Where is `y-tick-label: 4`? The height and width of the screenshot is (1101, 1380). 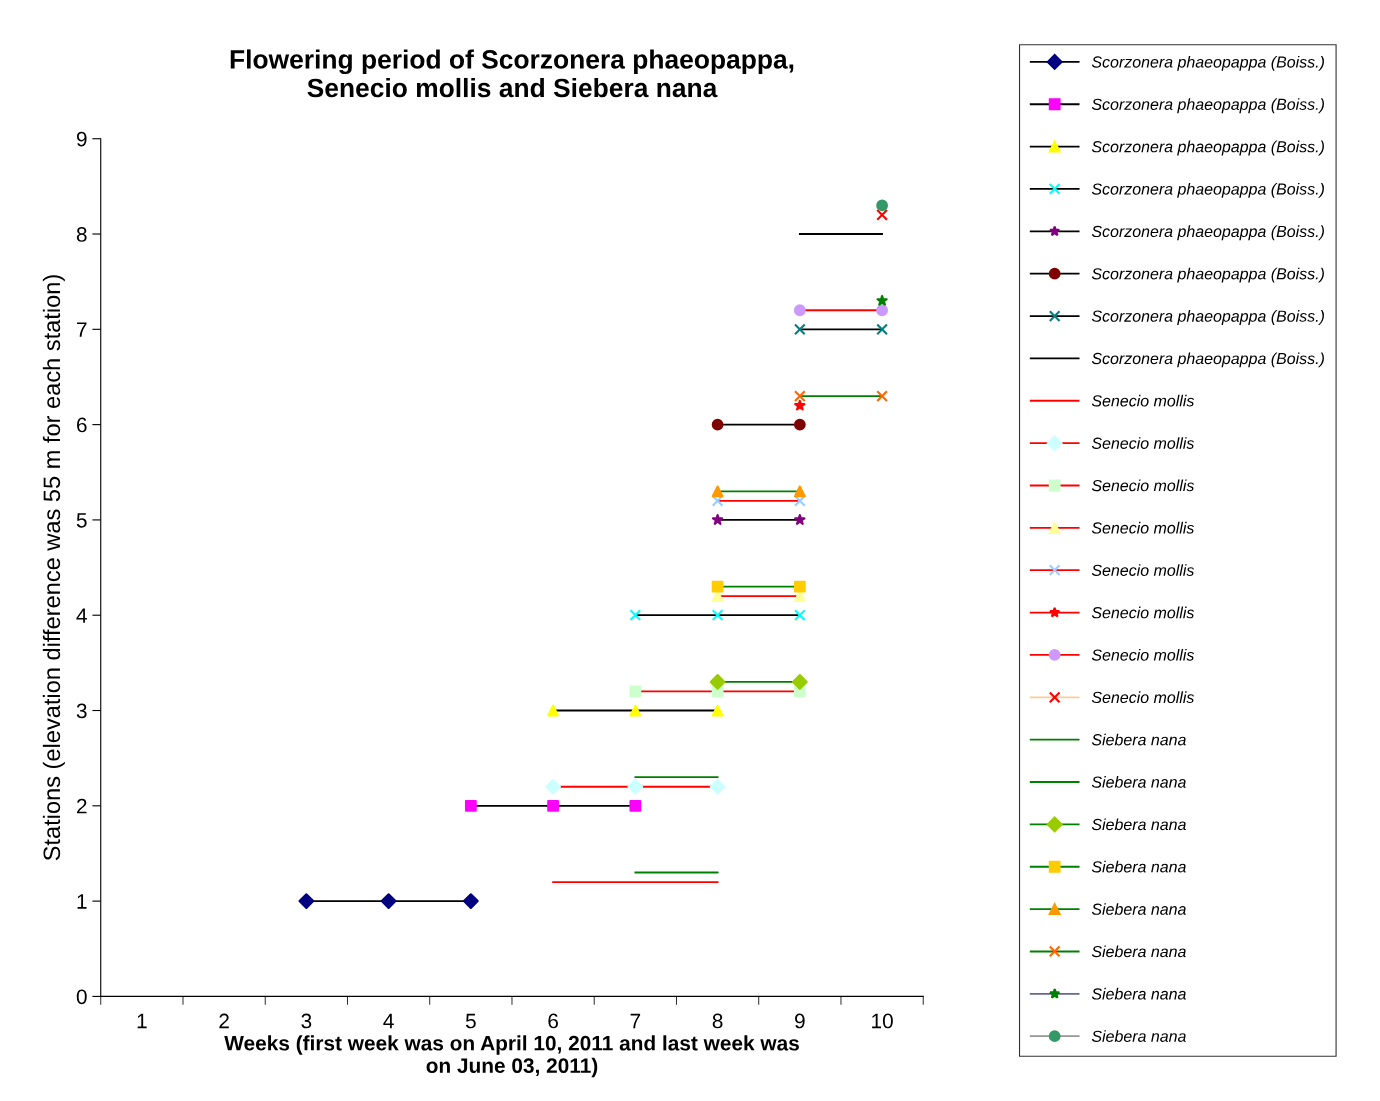
y-tick-label: 4 is located at coordinates (81, 615).